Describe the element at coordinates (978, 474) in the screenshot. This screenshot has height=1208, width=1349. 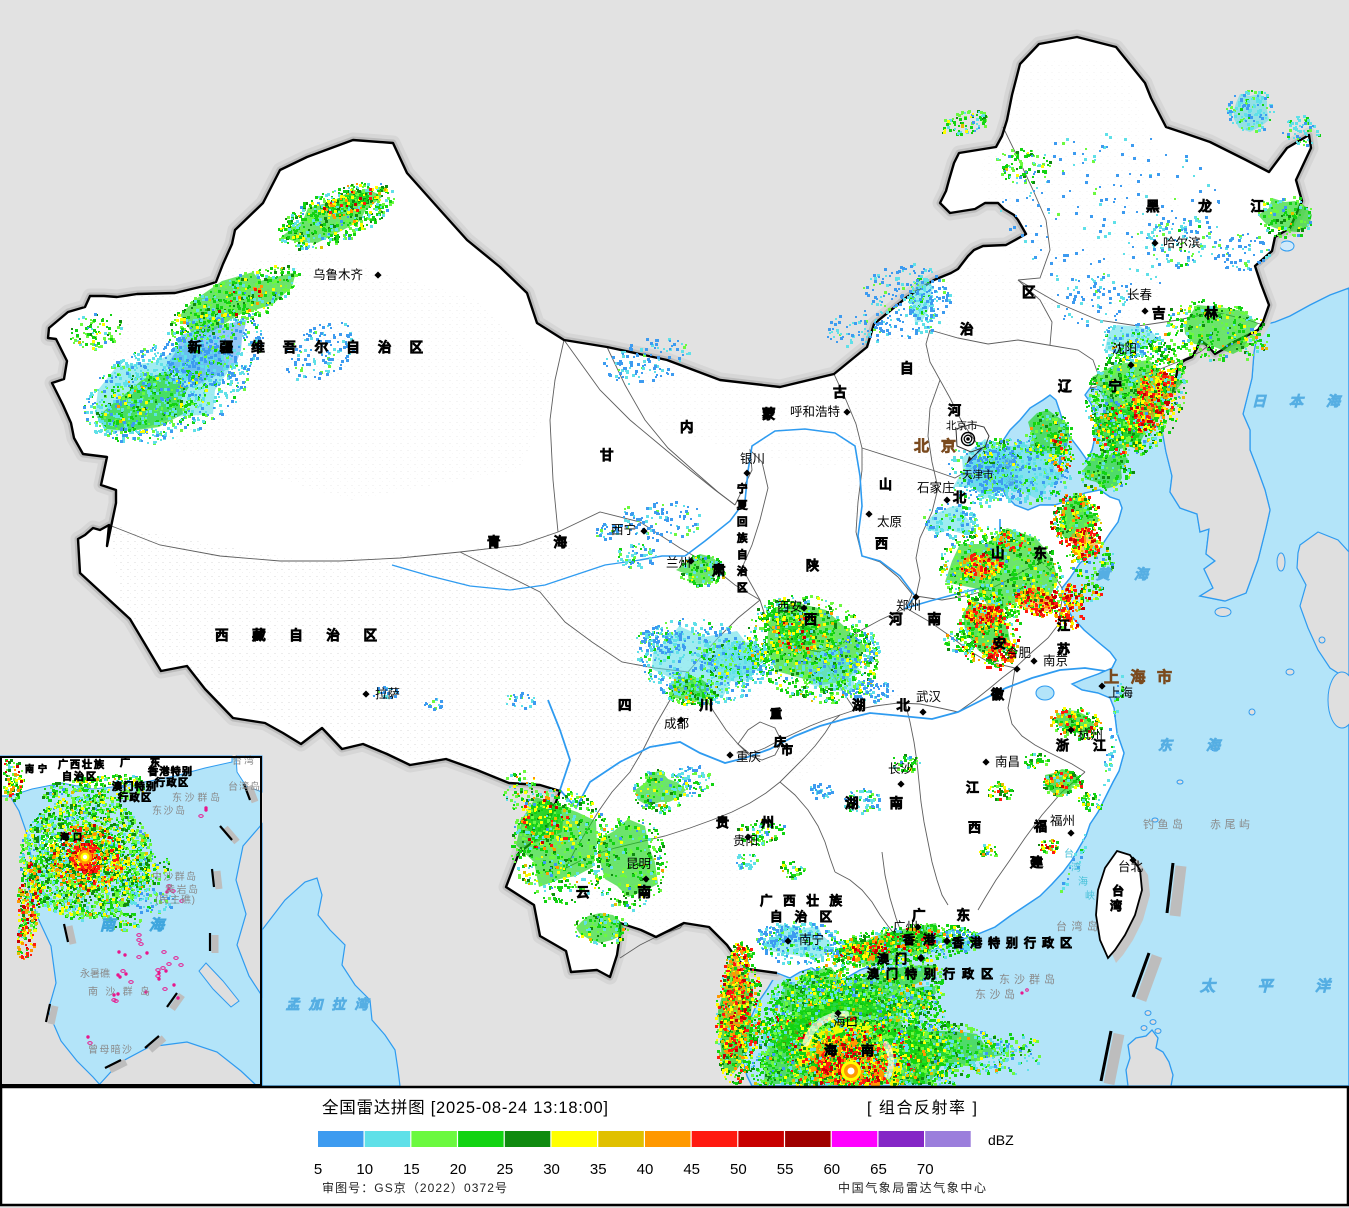
I see `svg-text: 天津市` at that location.